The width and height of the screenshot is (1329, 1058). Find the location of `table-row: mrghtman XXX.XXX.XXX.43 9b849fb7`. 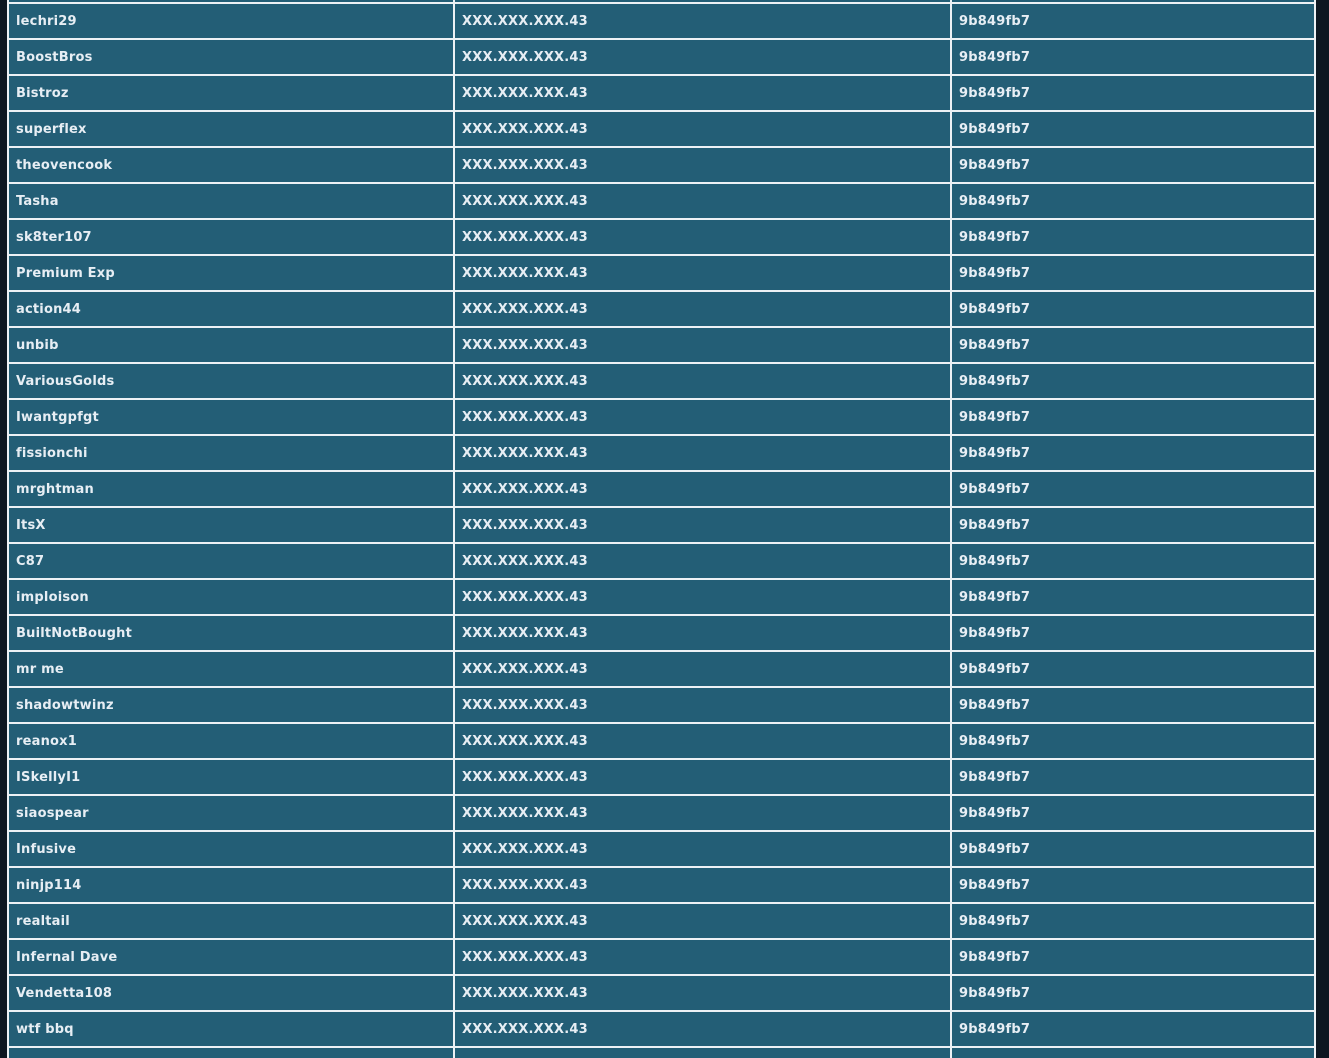

table-row: mrghtman XXX.XXX.XXX.43 9b849fb7 is located at coordinates (661, 489).